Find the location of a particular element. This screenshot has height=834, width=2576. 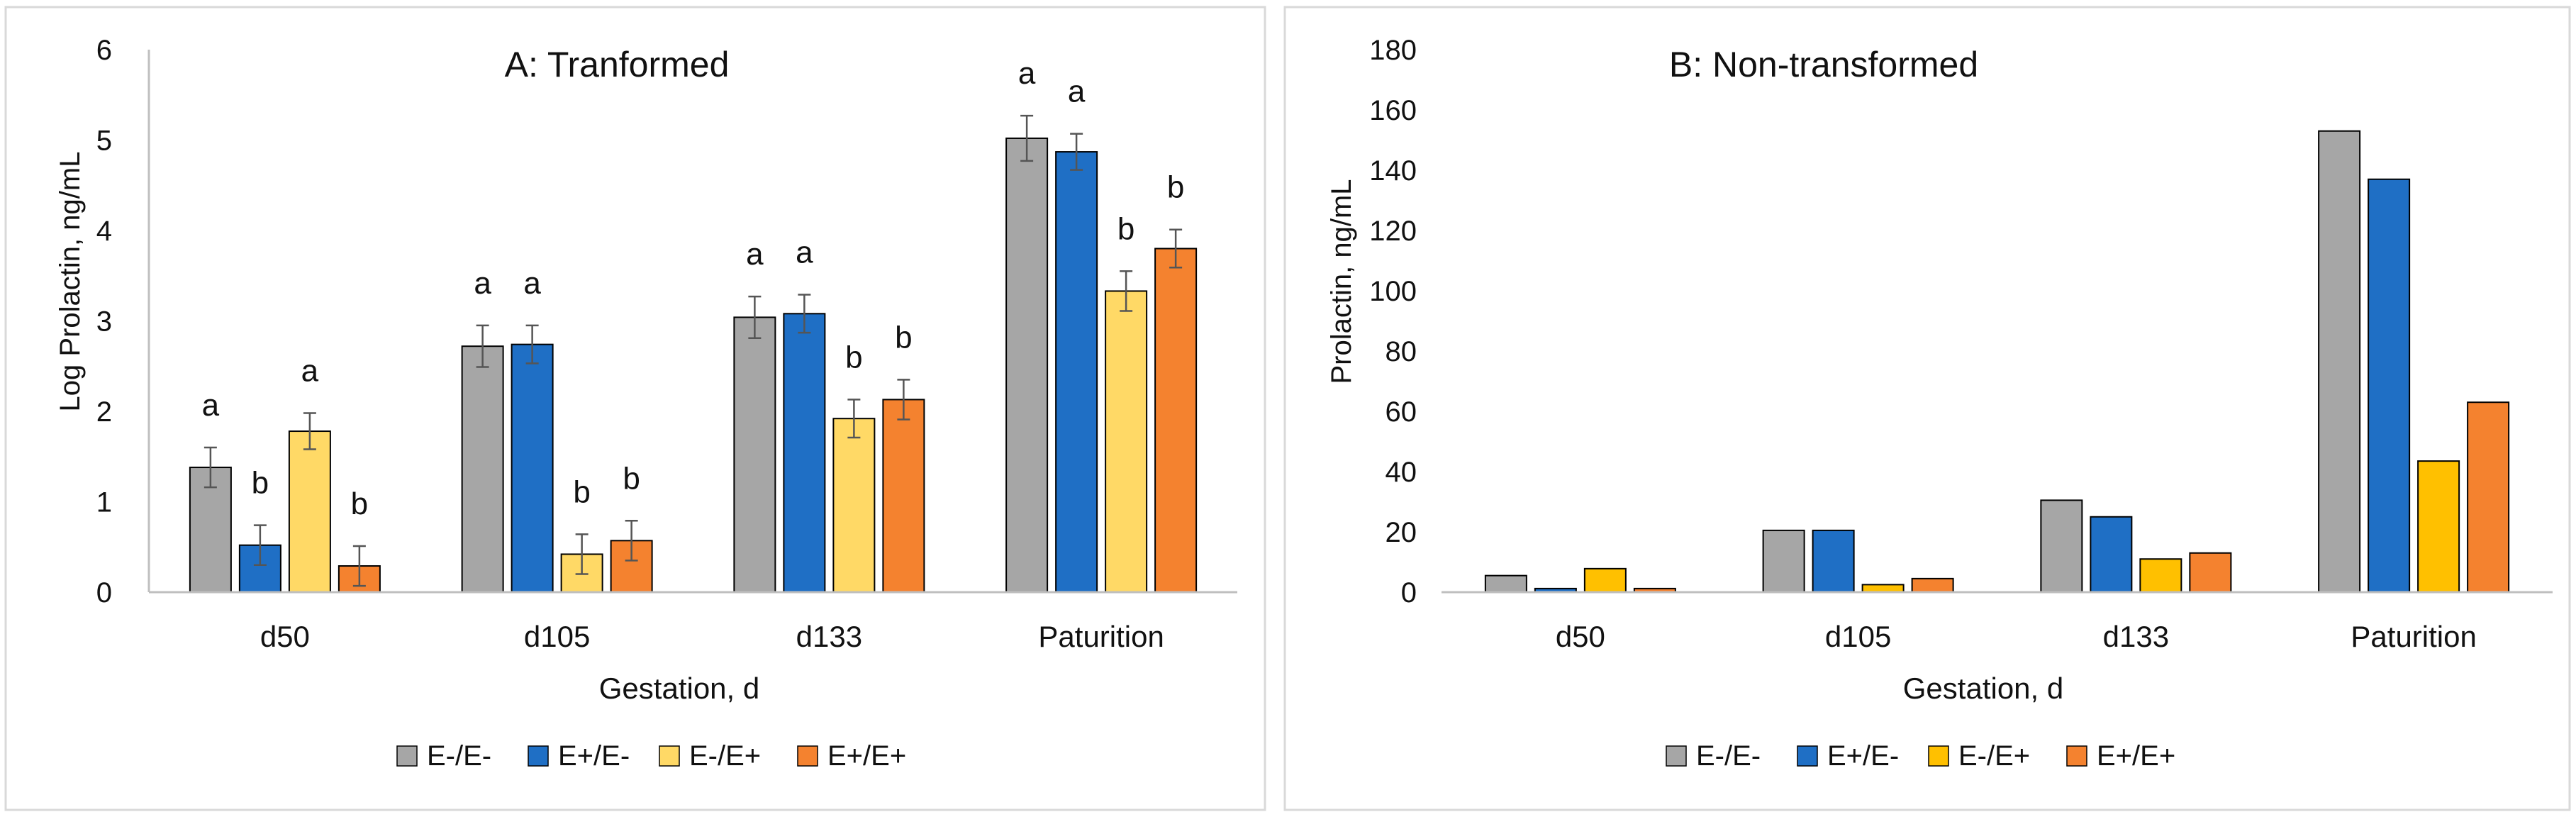

panel-a-y-tick-label: 1 is located at coordinates (104, 502).